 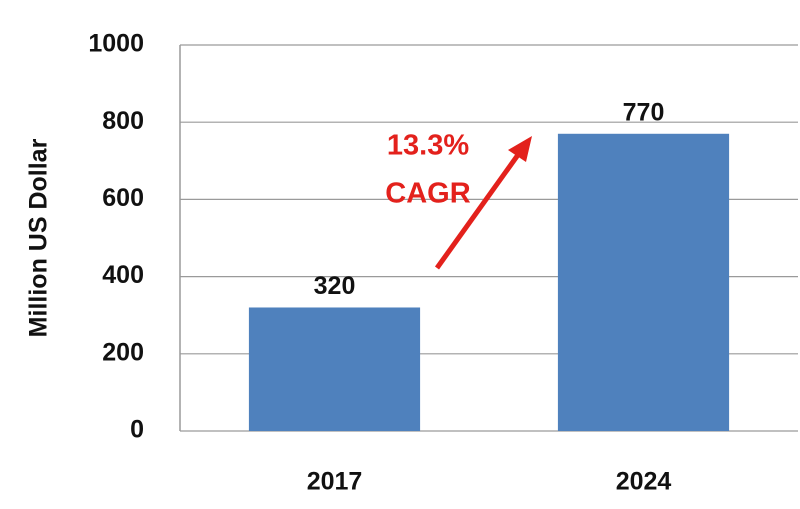 I want to click on data-label: 320, so click(x=335, y=286).